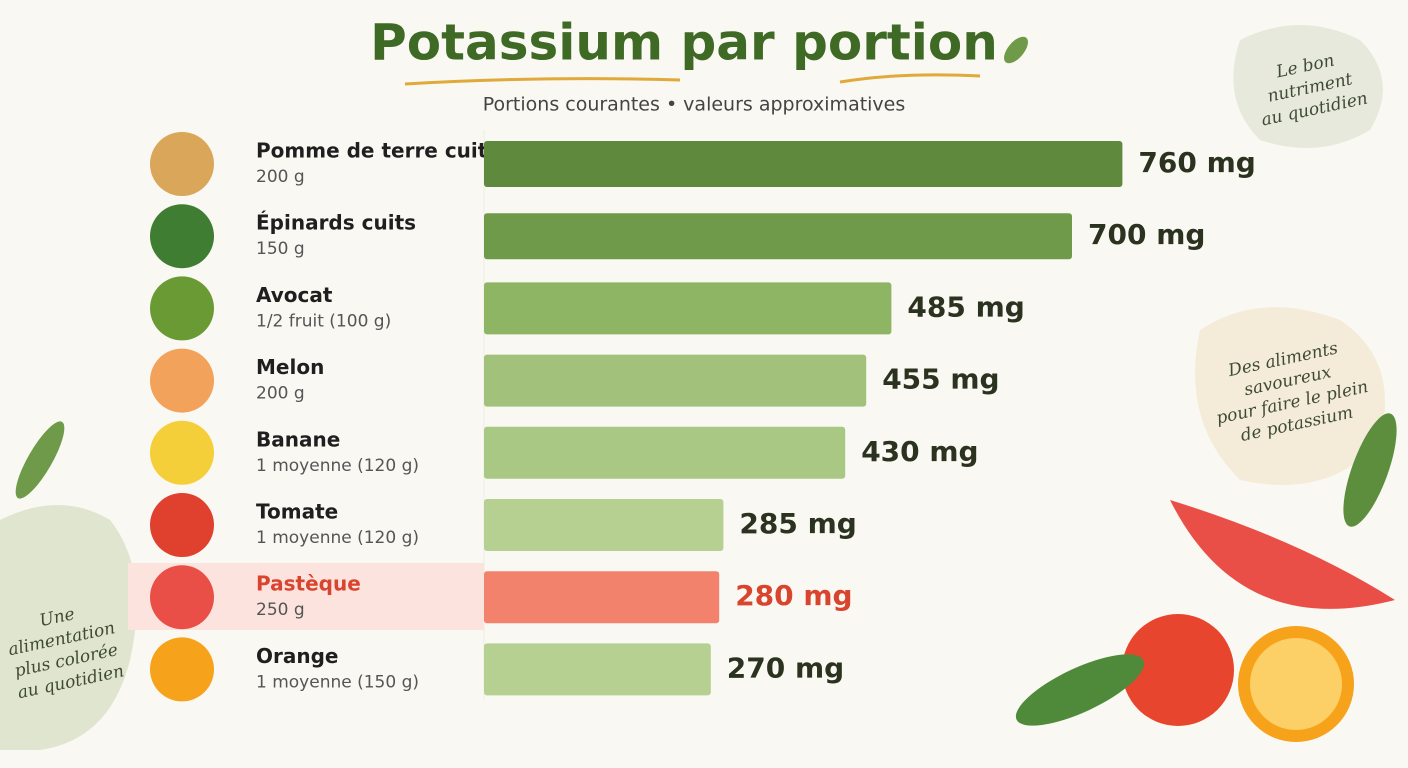 The image size is (1408, 768). I want to click on value-label: 760 mg, so click(1196, 162).